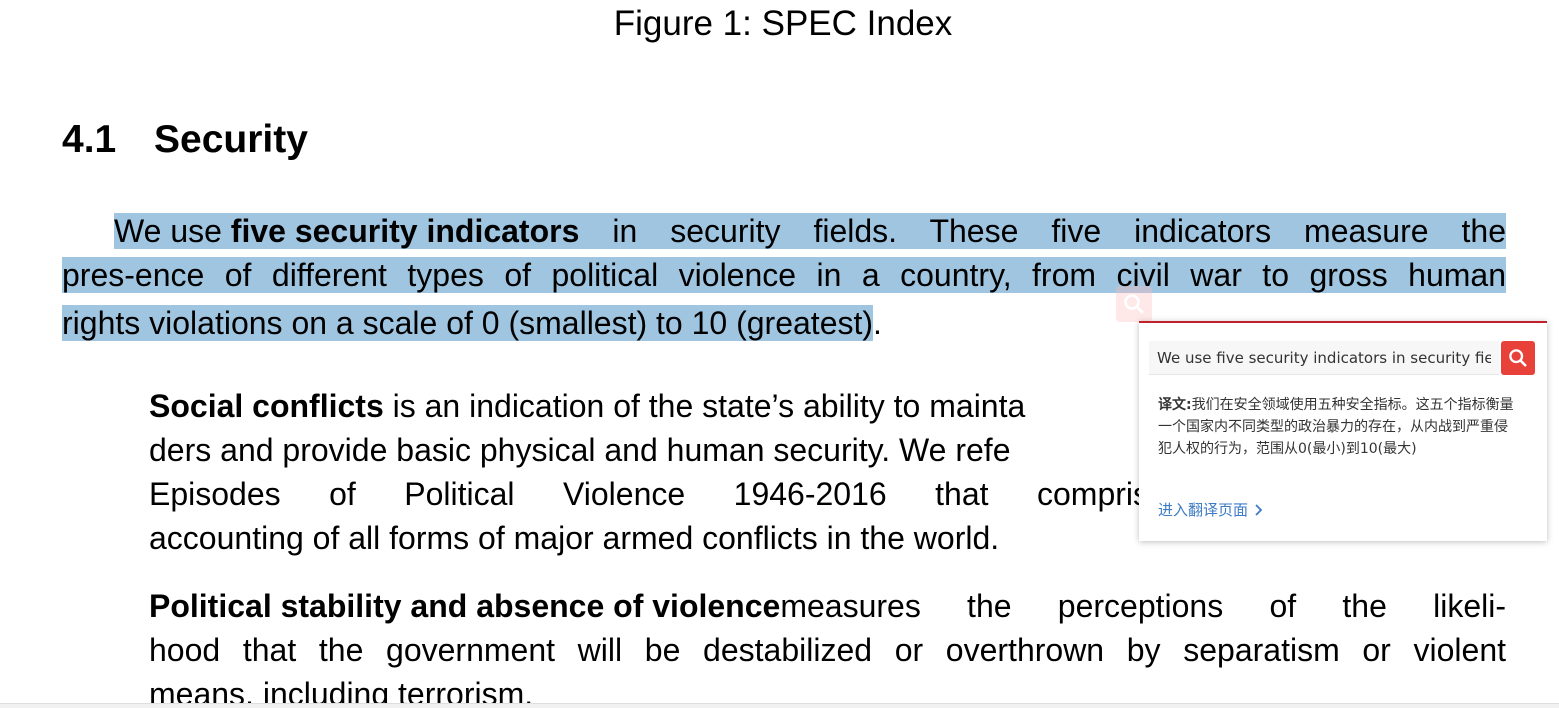  What do you see at coordinates (215, 494) in the screenshot?
I see `item1-word: Episodes` at bounding box center [215, 494].